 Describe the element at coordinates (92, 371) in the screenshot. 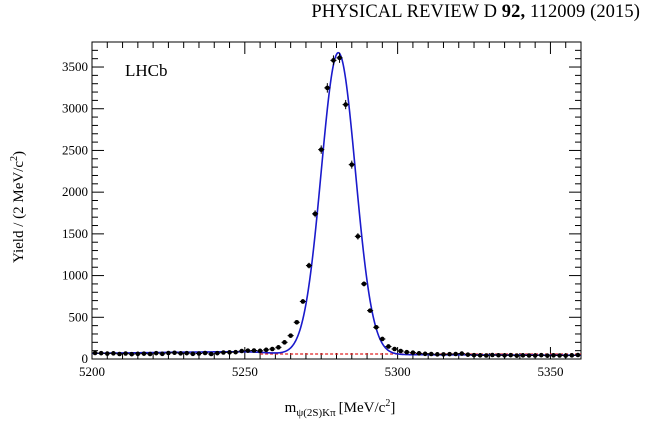

I see `x-tick-label: 5200` at that location.